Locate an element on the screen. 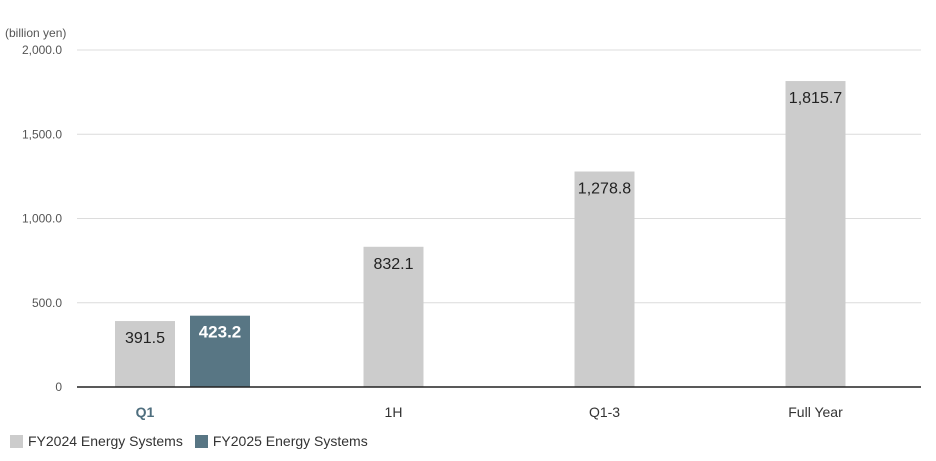  legend-label-fy2024: FY2024 Energy Systems is located at coordinates (105, 441).